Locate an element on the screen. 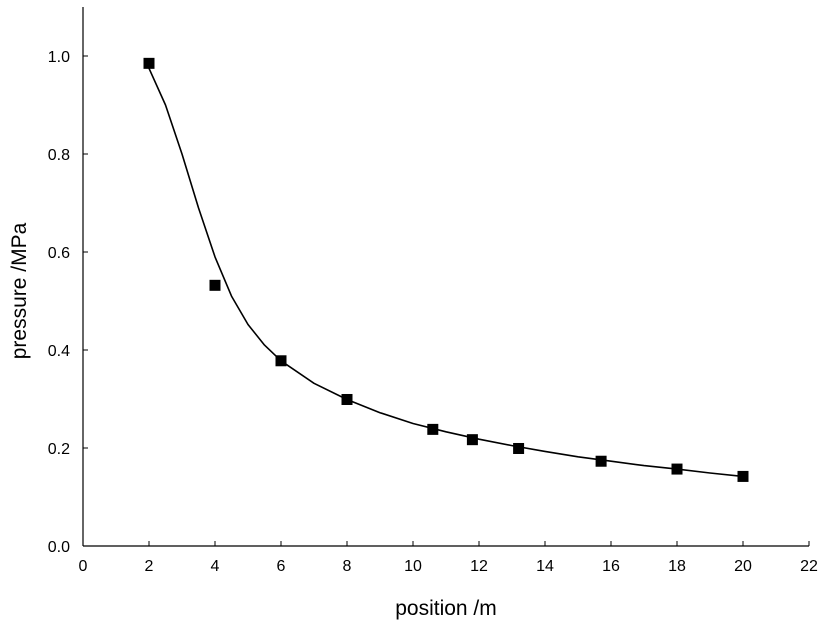 This screenshot has height=631, width=825. x-tick-label: 4 is located at coordinates (215, 566).